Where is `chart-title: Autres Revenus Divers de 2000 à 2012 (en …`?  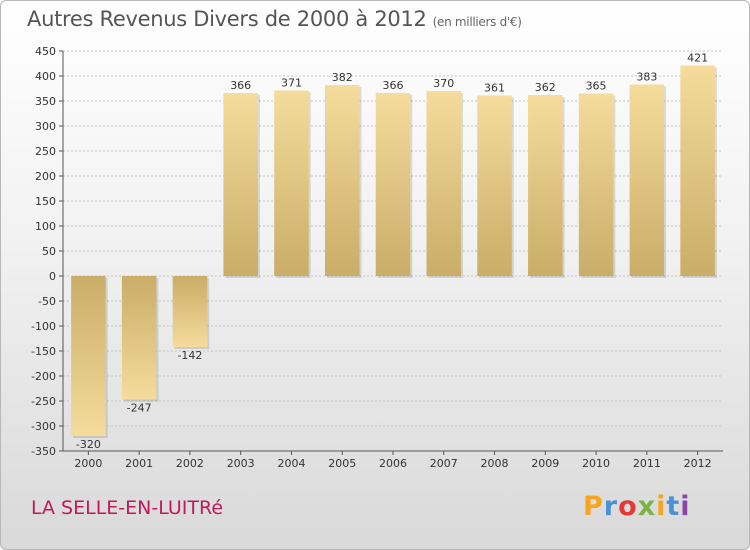 chart-title: Autres Revenus Divers de 2000 à 2012 (en … is located at coordinates (274, 19).